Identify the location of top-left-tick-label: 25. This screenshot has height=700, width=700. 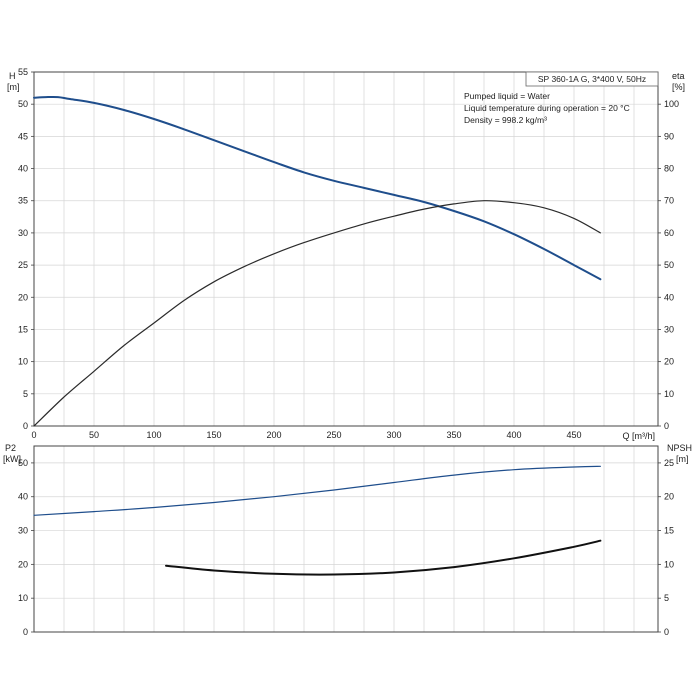
(23, 265).